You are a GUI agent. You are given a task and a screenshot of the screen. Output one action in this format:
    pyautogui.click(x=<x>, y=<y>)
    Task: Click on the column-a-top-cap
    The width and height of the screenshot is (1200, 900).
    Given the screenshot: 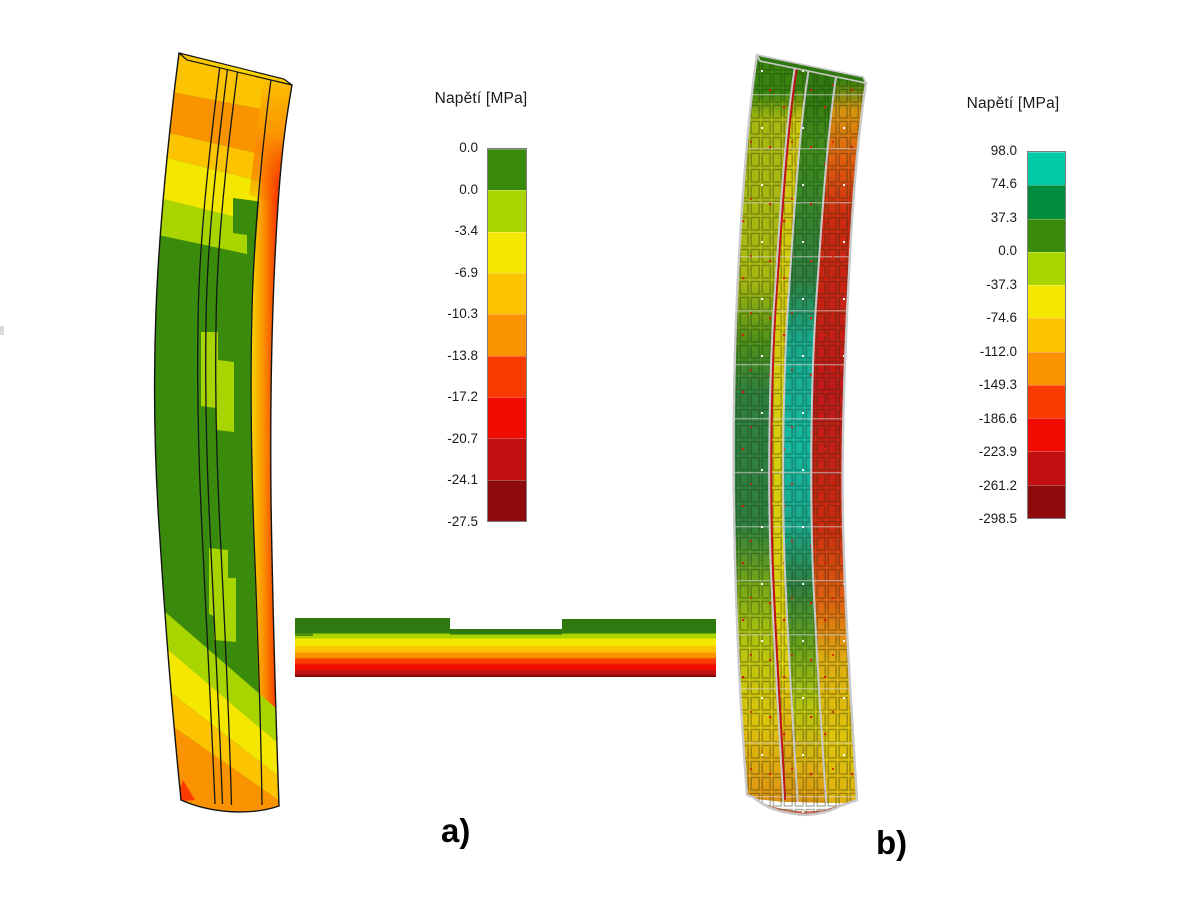 What is the action you would take?
    pyautogui.click(x=235, y=69)
    